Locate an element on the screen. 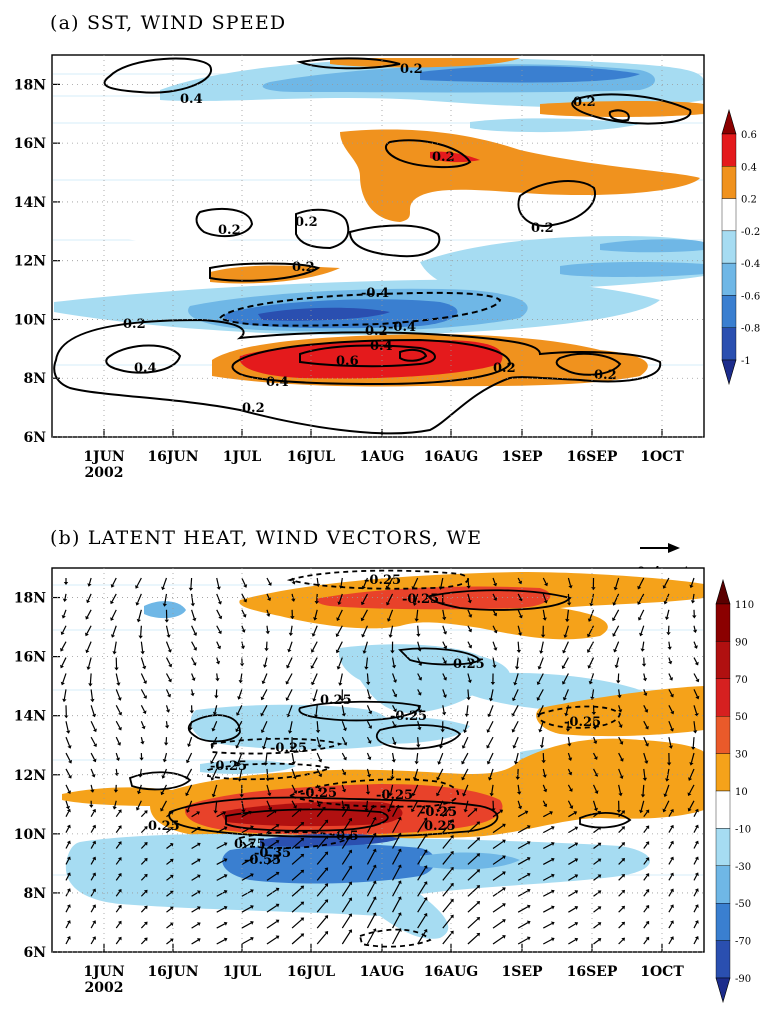 The width and height of the screenshot is (763, 1018). y-tick-label: 6N is located at coordinates (34, 438).